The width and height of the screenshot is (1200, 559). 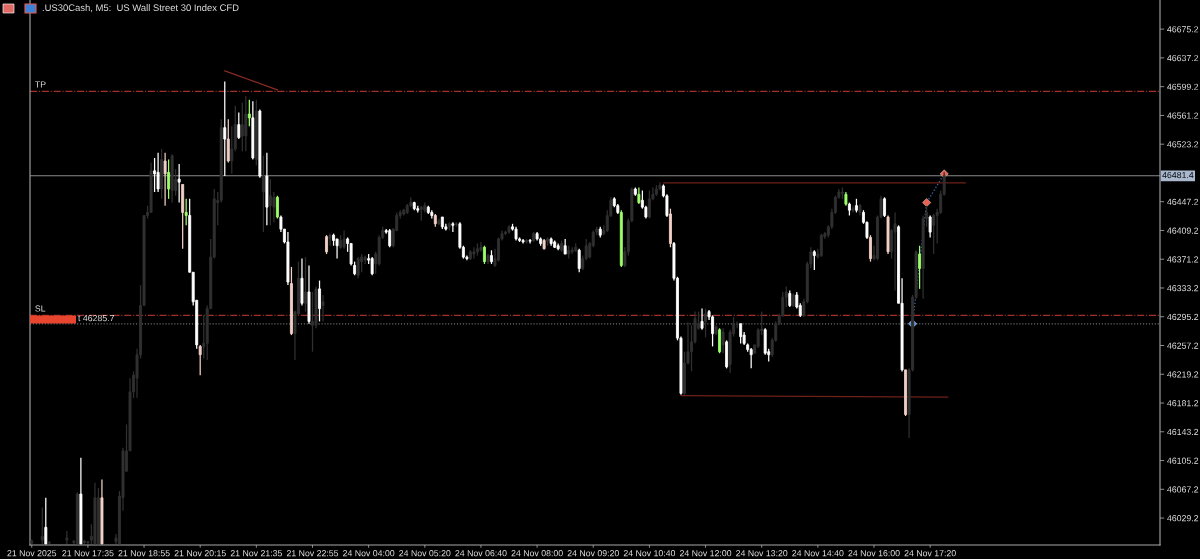 I want to click on y-tick-label: 46333.2, so click(x=1183, y=288).